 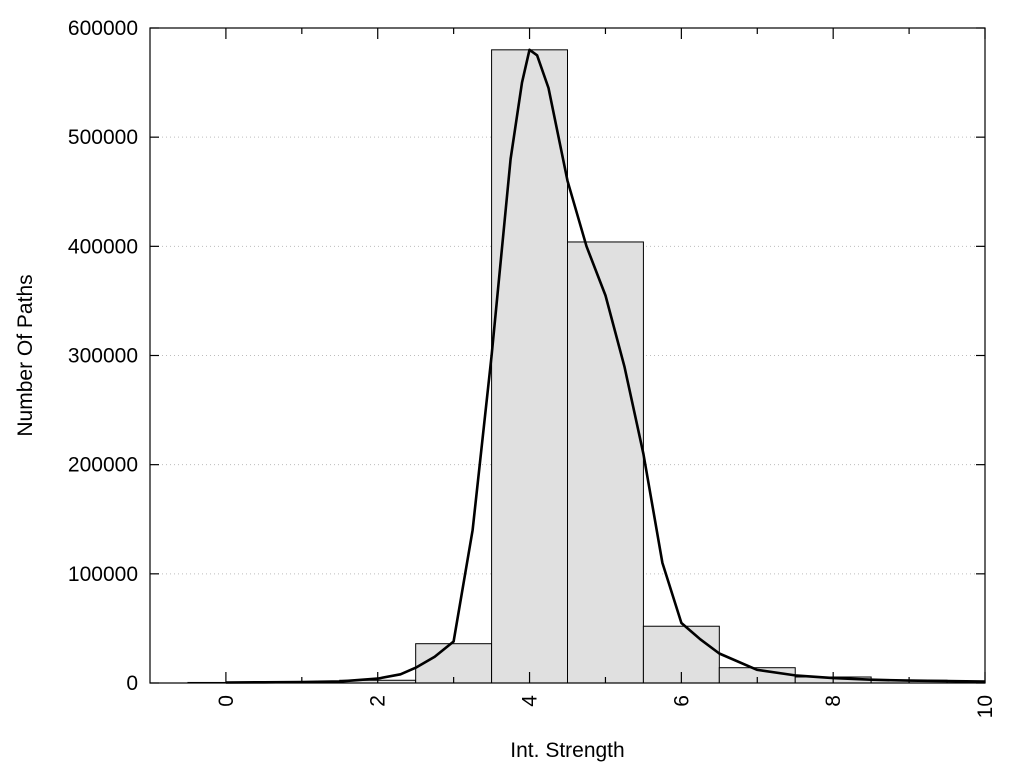 I want to click on y-tick-label: 300000, so click(x=103, y=356).